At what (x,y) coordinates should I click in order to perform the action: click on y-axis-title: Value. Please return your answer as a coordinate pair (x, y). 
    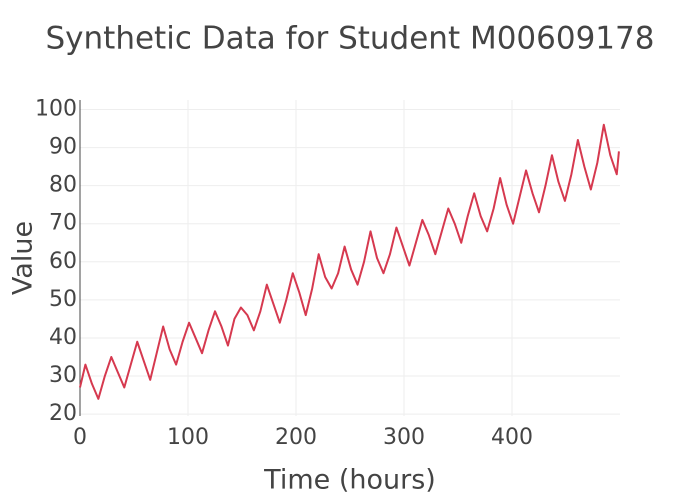
    Looking at the image, I should click on (23, 258).